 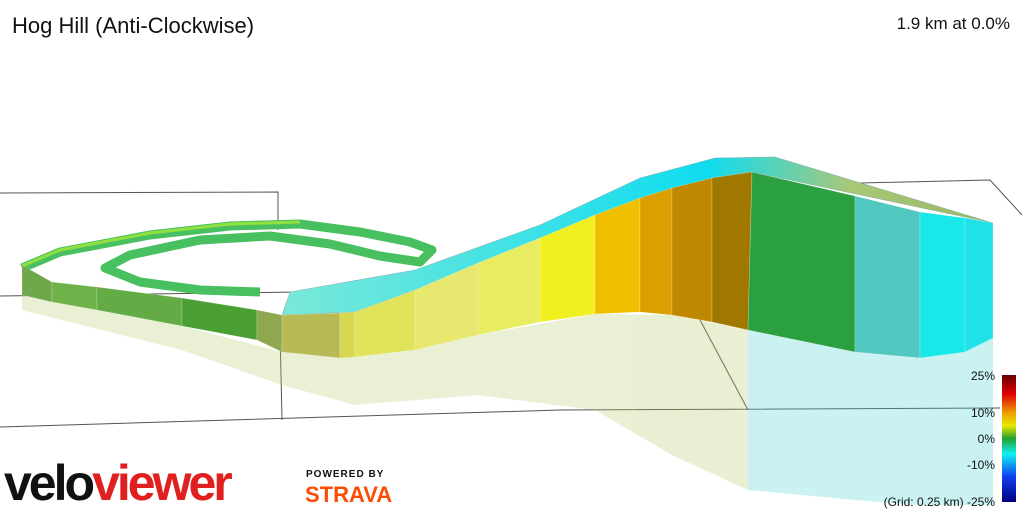 I want to click on strava: STRAVA, so click(x=348, y=494).